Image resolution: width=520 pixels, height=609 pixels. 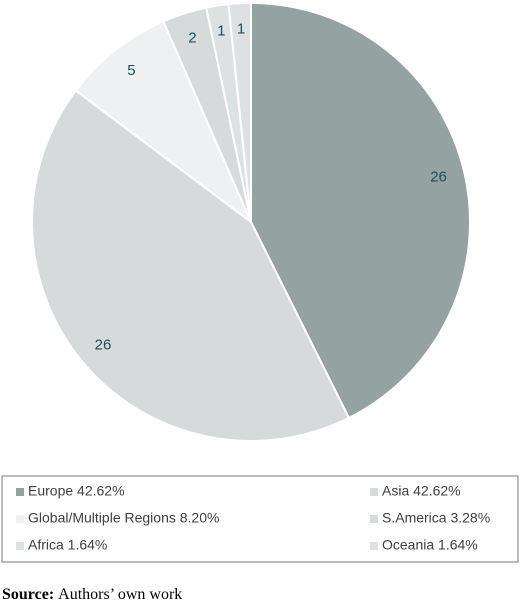 What do you see at coordinates (123, 518) in the screenshot?
I see `legend-label: Global/Multiple Regions 8.20%` at bounding box center [123, 518].